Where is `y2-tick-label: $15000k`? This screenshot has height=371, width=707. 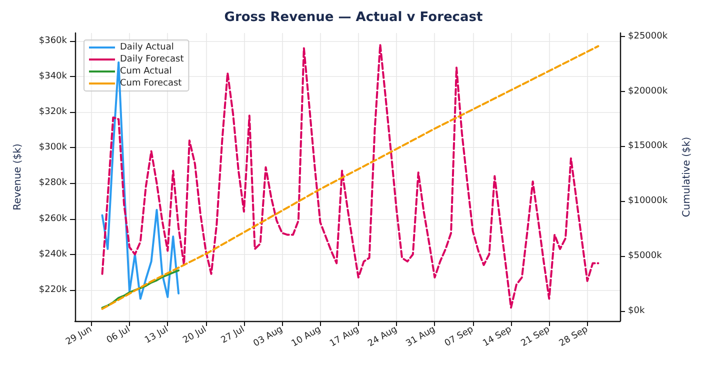 y2-tick-label: $15000k is located at coordinates (648, 146).